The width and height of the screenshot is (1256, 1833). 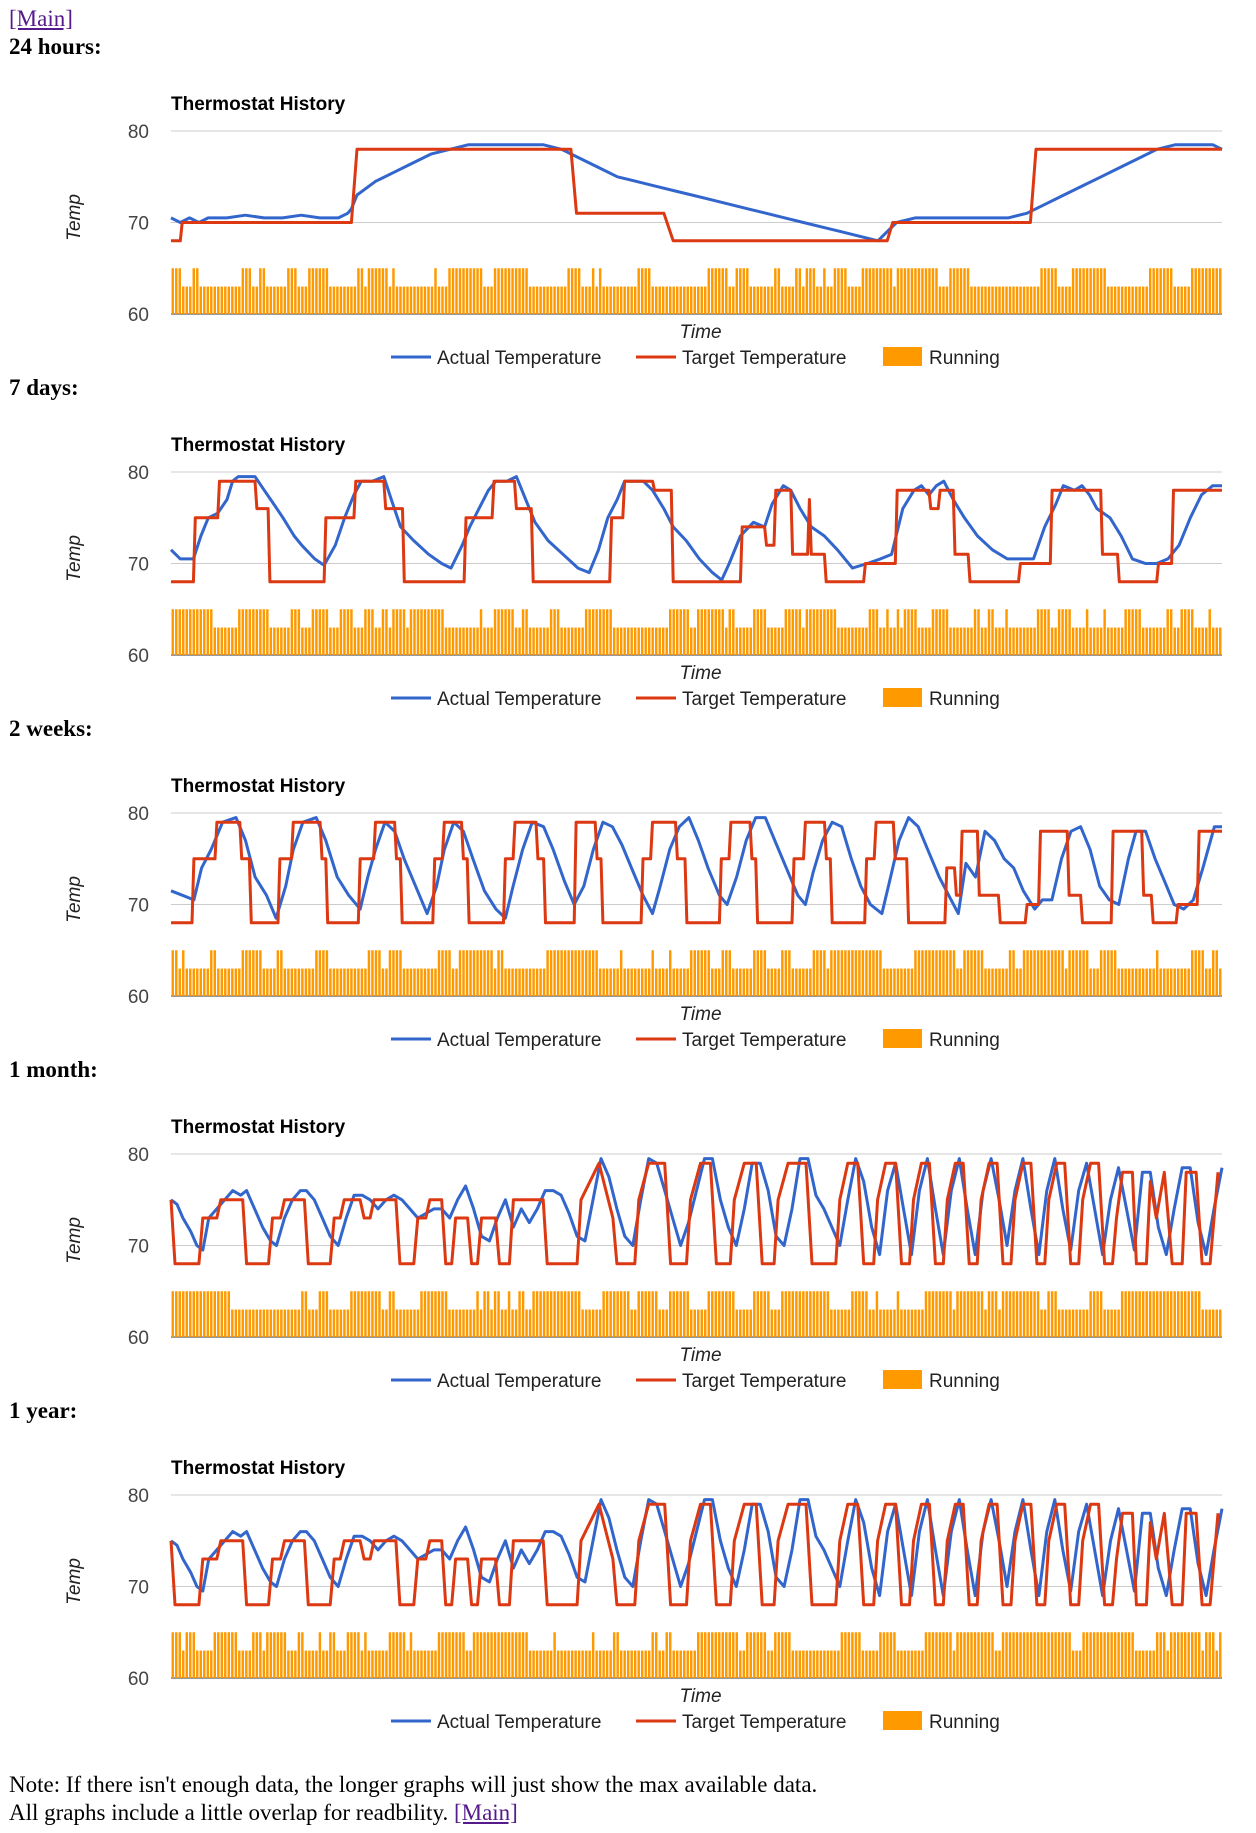 I want to click on y-tick-label: 70, so click(x=138, y=565).